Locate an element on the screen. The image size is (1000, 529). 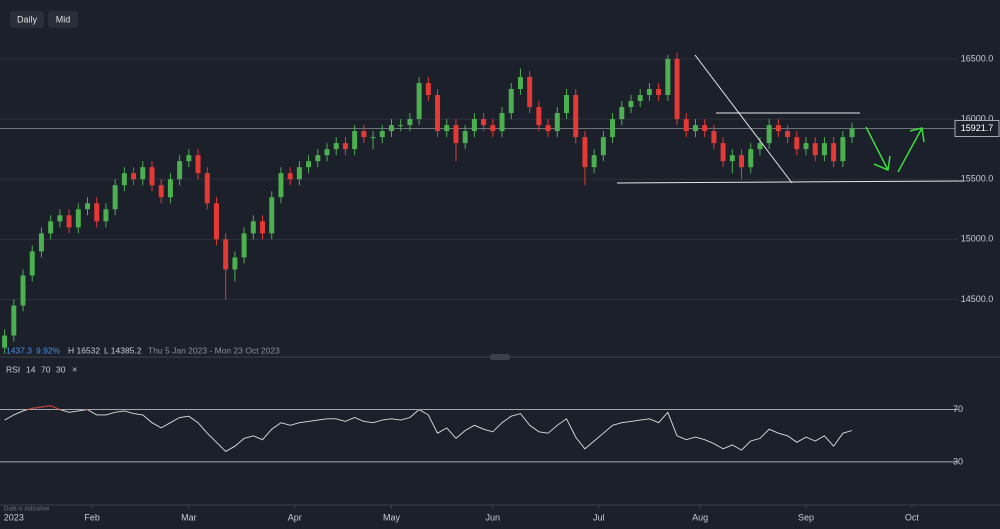
x-tick-label: Feb is located at coordinates (92, 517).